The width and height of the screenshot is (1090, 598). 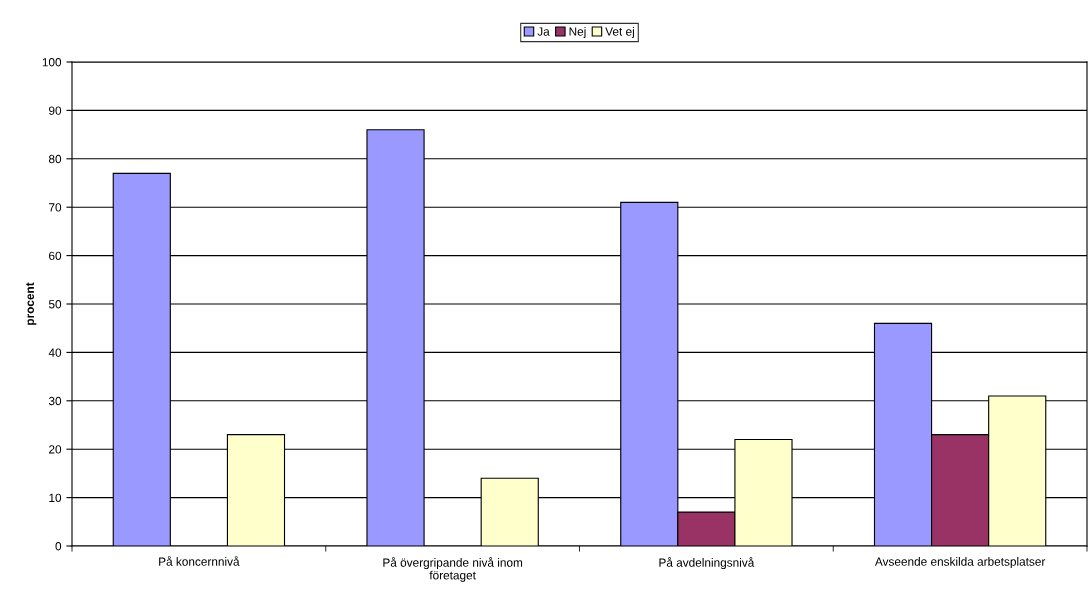 I want to click on y-tick-label: 50, so click(x=55, y=304).